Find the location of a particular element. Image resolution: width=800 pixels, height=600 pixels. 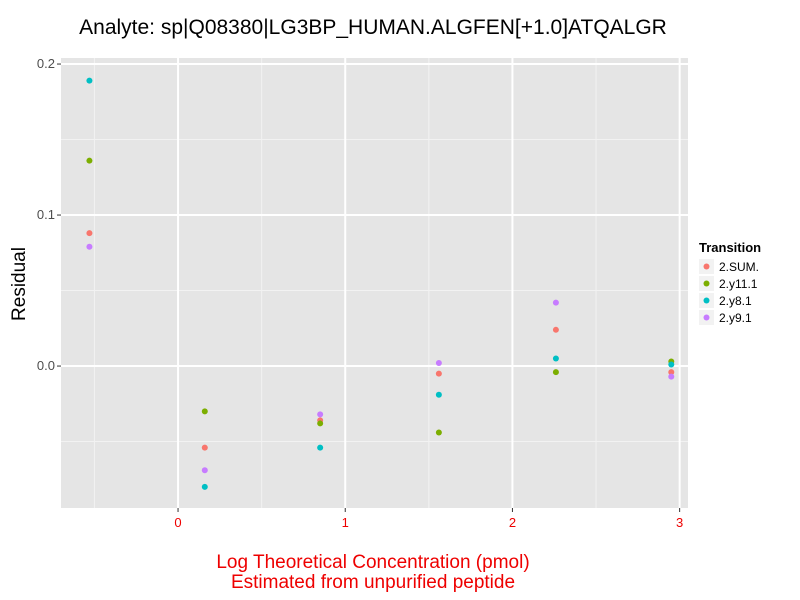

y-tick-label: 0.0 is located at coordinates (46, 365).